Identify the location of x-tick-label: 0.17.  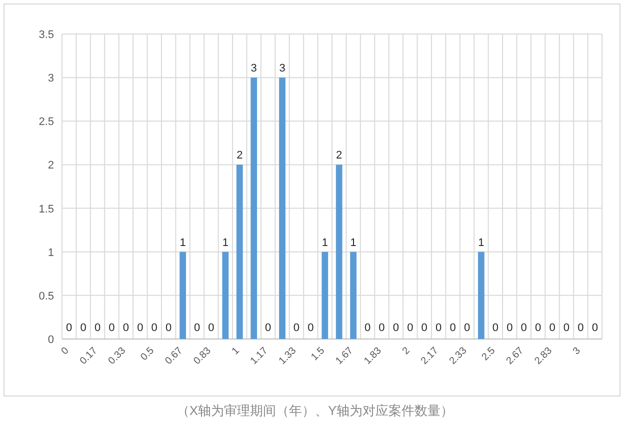
(89, 356).